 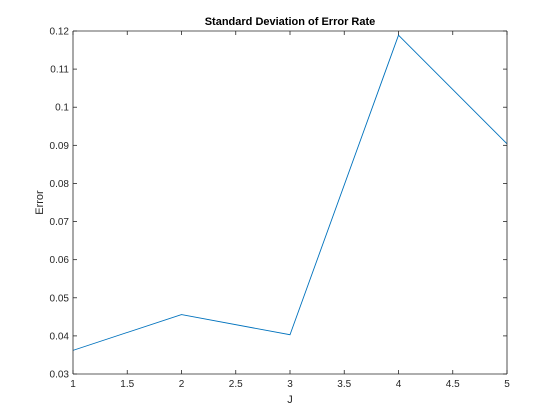 What do you see at coordinates (60, 32) in the screenshot?
I see `y-tick-label: 0.12` at bounding box center [60, 32].